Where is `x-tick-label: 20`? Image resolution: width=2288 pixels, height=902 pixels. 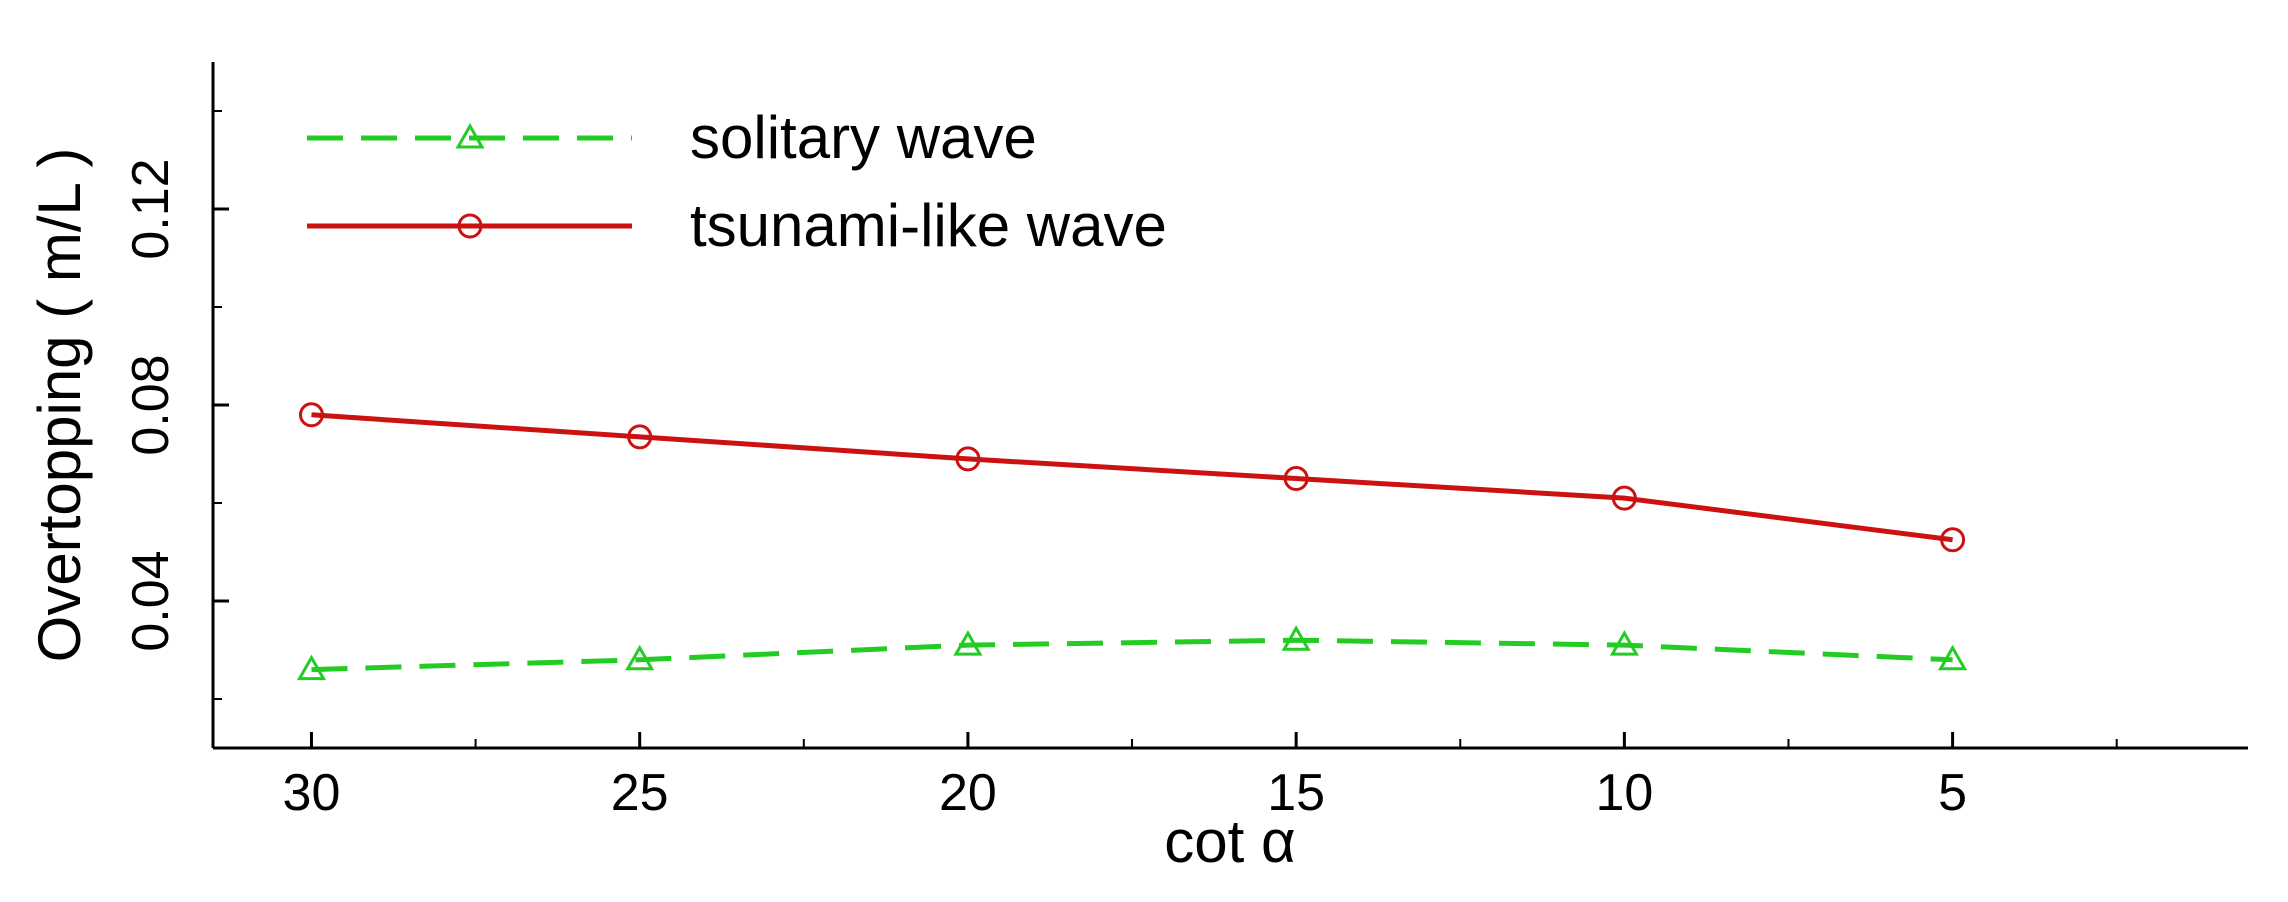
x-tick-label: 20 is located at coordinates (968, 793).